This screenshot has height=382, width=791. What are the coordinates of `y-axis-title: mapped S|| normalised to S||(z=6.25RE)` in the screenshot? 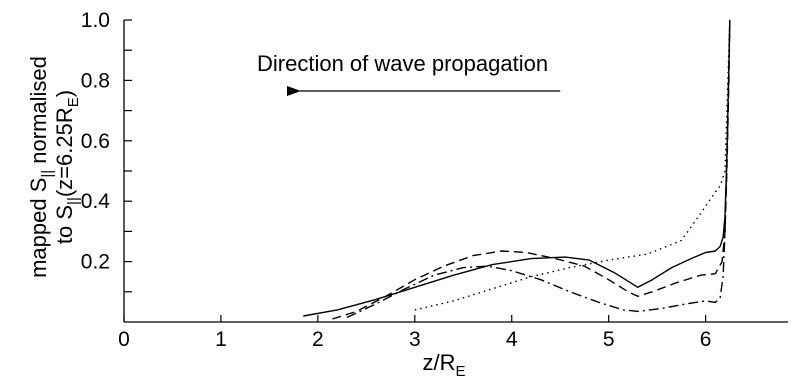 It's located at (54, 167).